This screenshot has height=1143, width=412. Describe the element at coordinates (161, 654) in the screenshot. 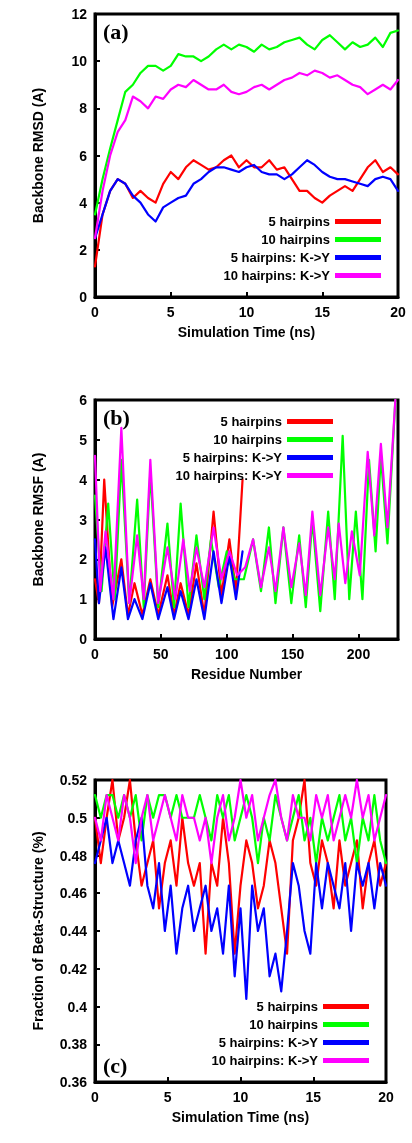

I see `x-tick-label: 50` at that location.